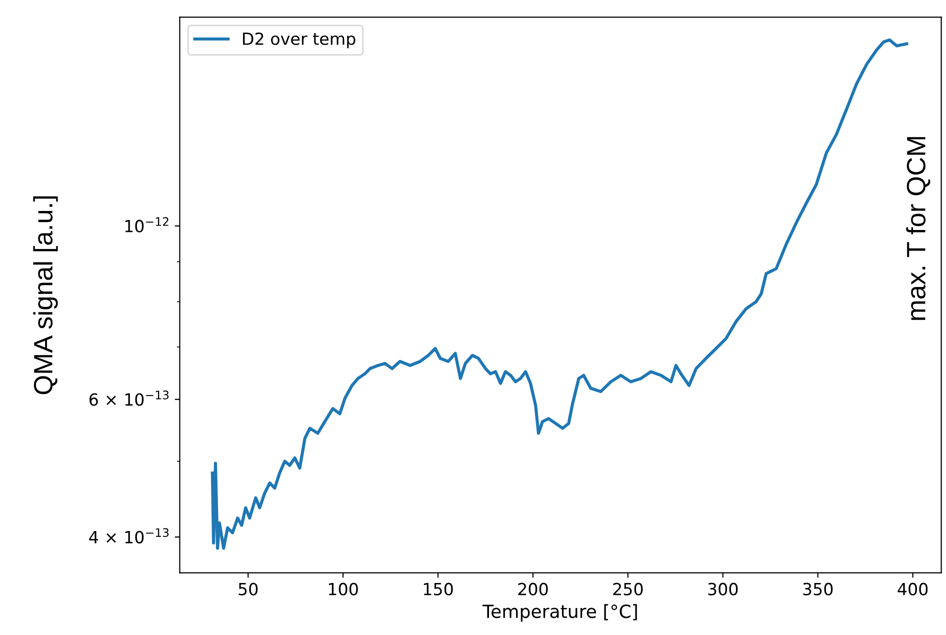 The image size is (946, 635). What do you see at coordinates (45, 295) in the screenshot?
I see `y-axis-title: QMA signal [a.u.]` at bounding box center [45, 295].